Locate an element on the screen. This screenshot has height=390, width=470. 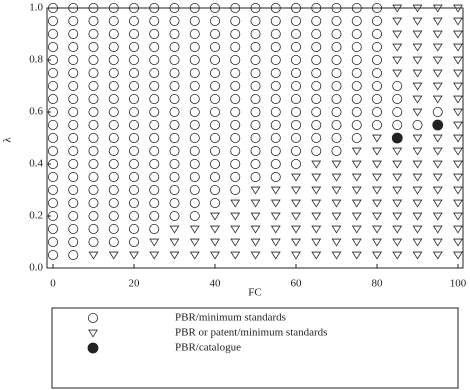
y-tick-label: 0.6 is located at coordinates (36, 112).